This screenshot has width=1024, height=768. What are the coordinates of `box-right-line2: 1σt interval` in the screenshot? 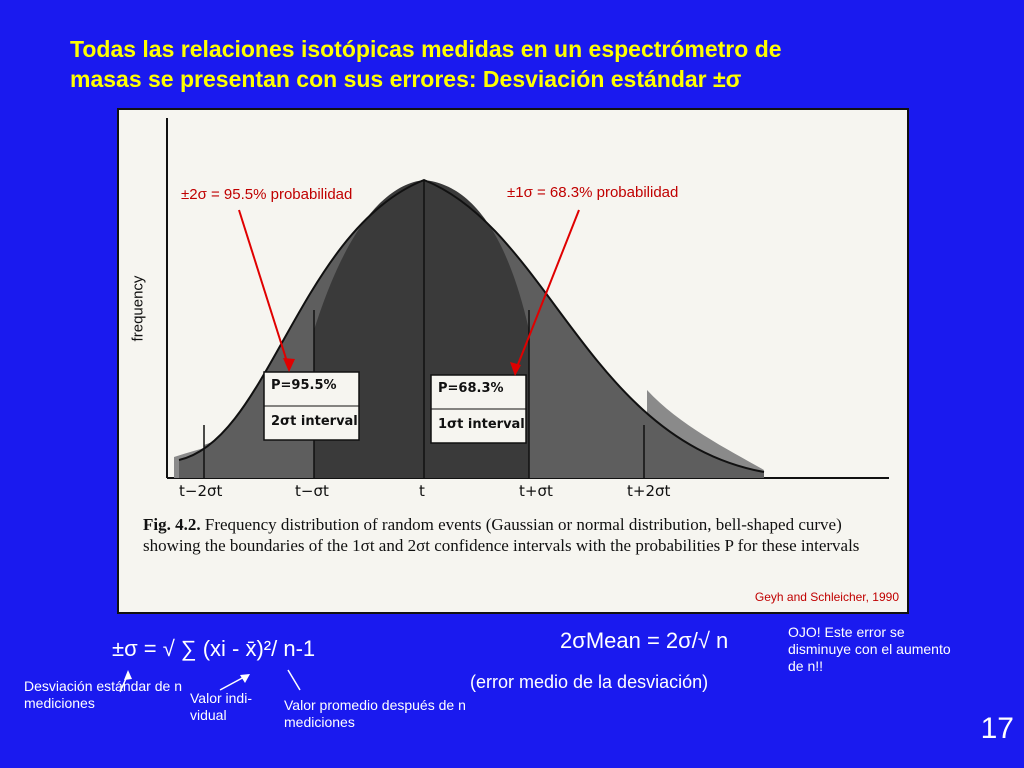 It's located at (481, 424).